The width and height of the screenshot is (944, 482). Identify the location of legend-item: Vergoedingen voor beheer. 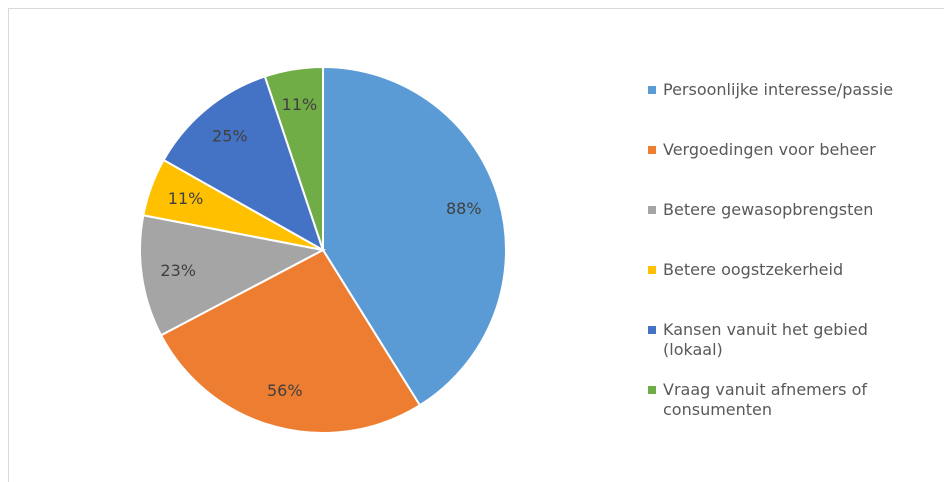
(788, 150).